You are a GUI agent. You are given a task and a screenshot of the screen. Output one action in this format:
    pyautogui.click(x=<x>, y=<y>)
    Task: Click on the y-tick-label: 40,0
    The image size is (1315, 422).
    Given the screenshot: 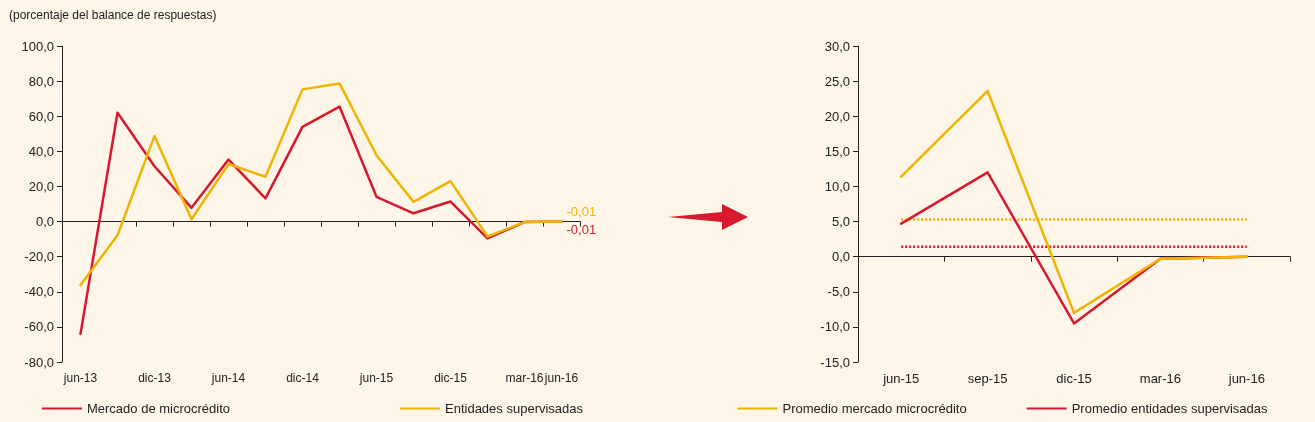 What is the action you would take?
    pyautogui.click(x=41, y=151)
    